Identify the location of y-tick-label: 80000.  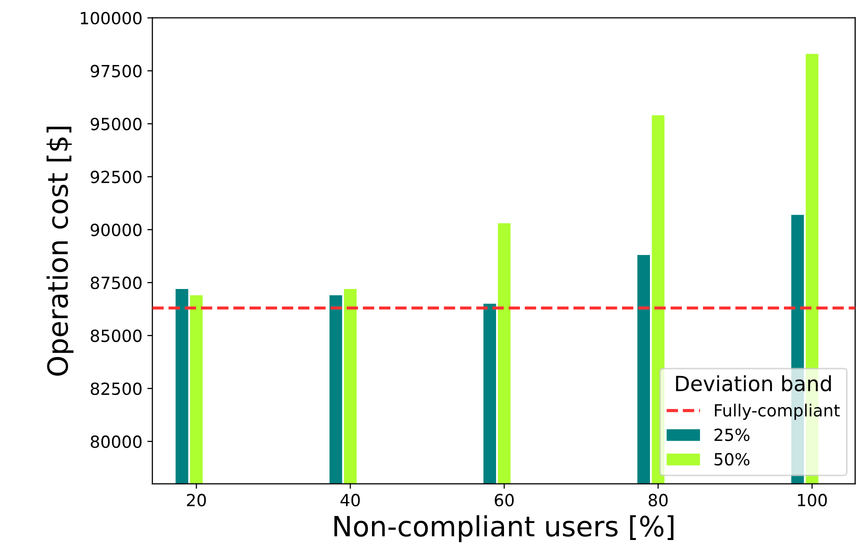
(116, 441).